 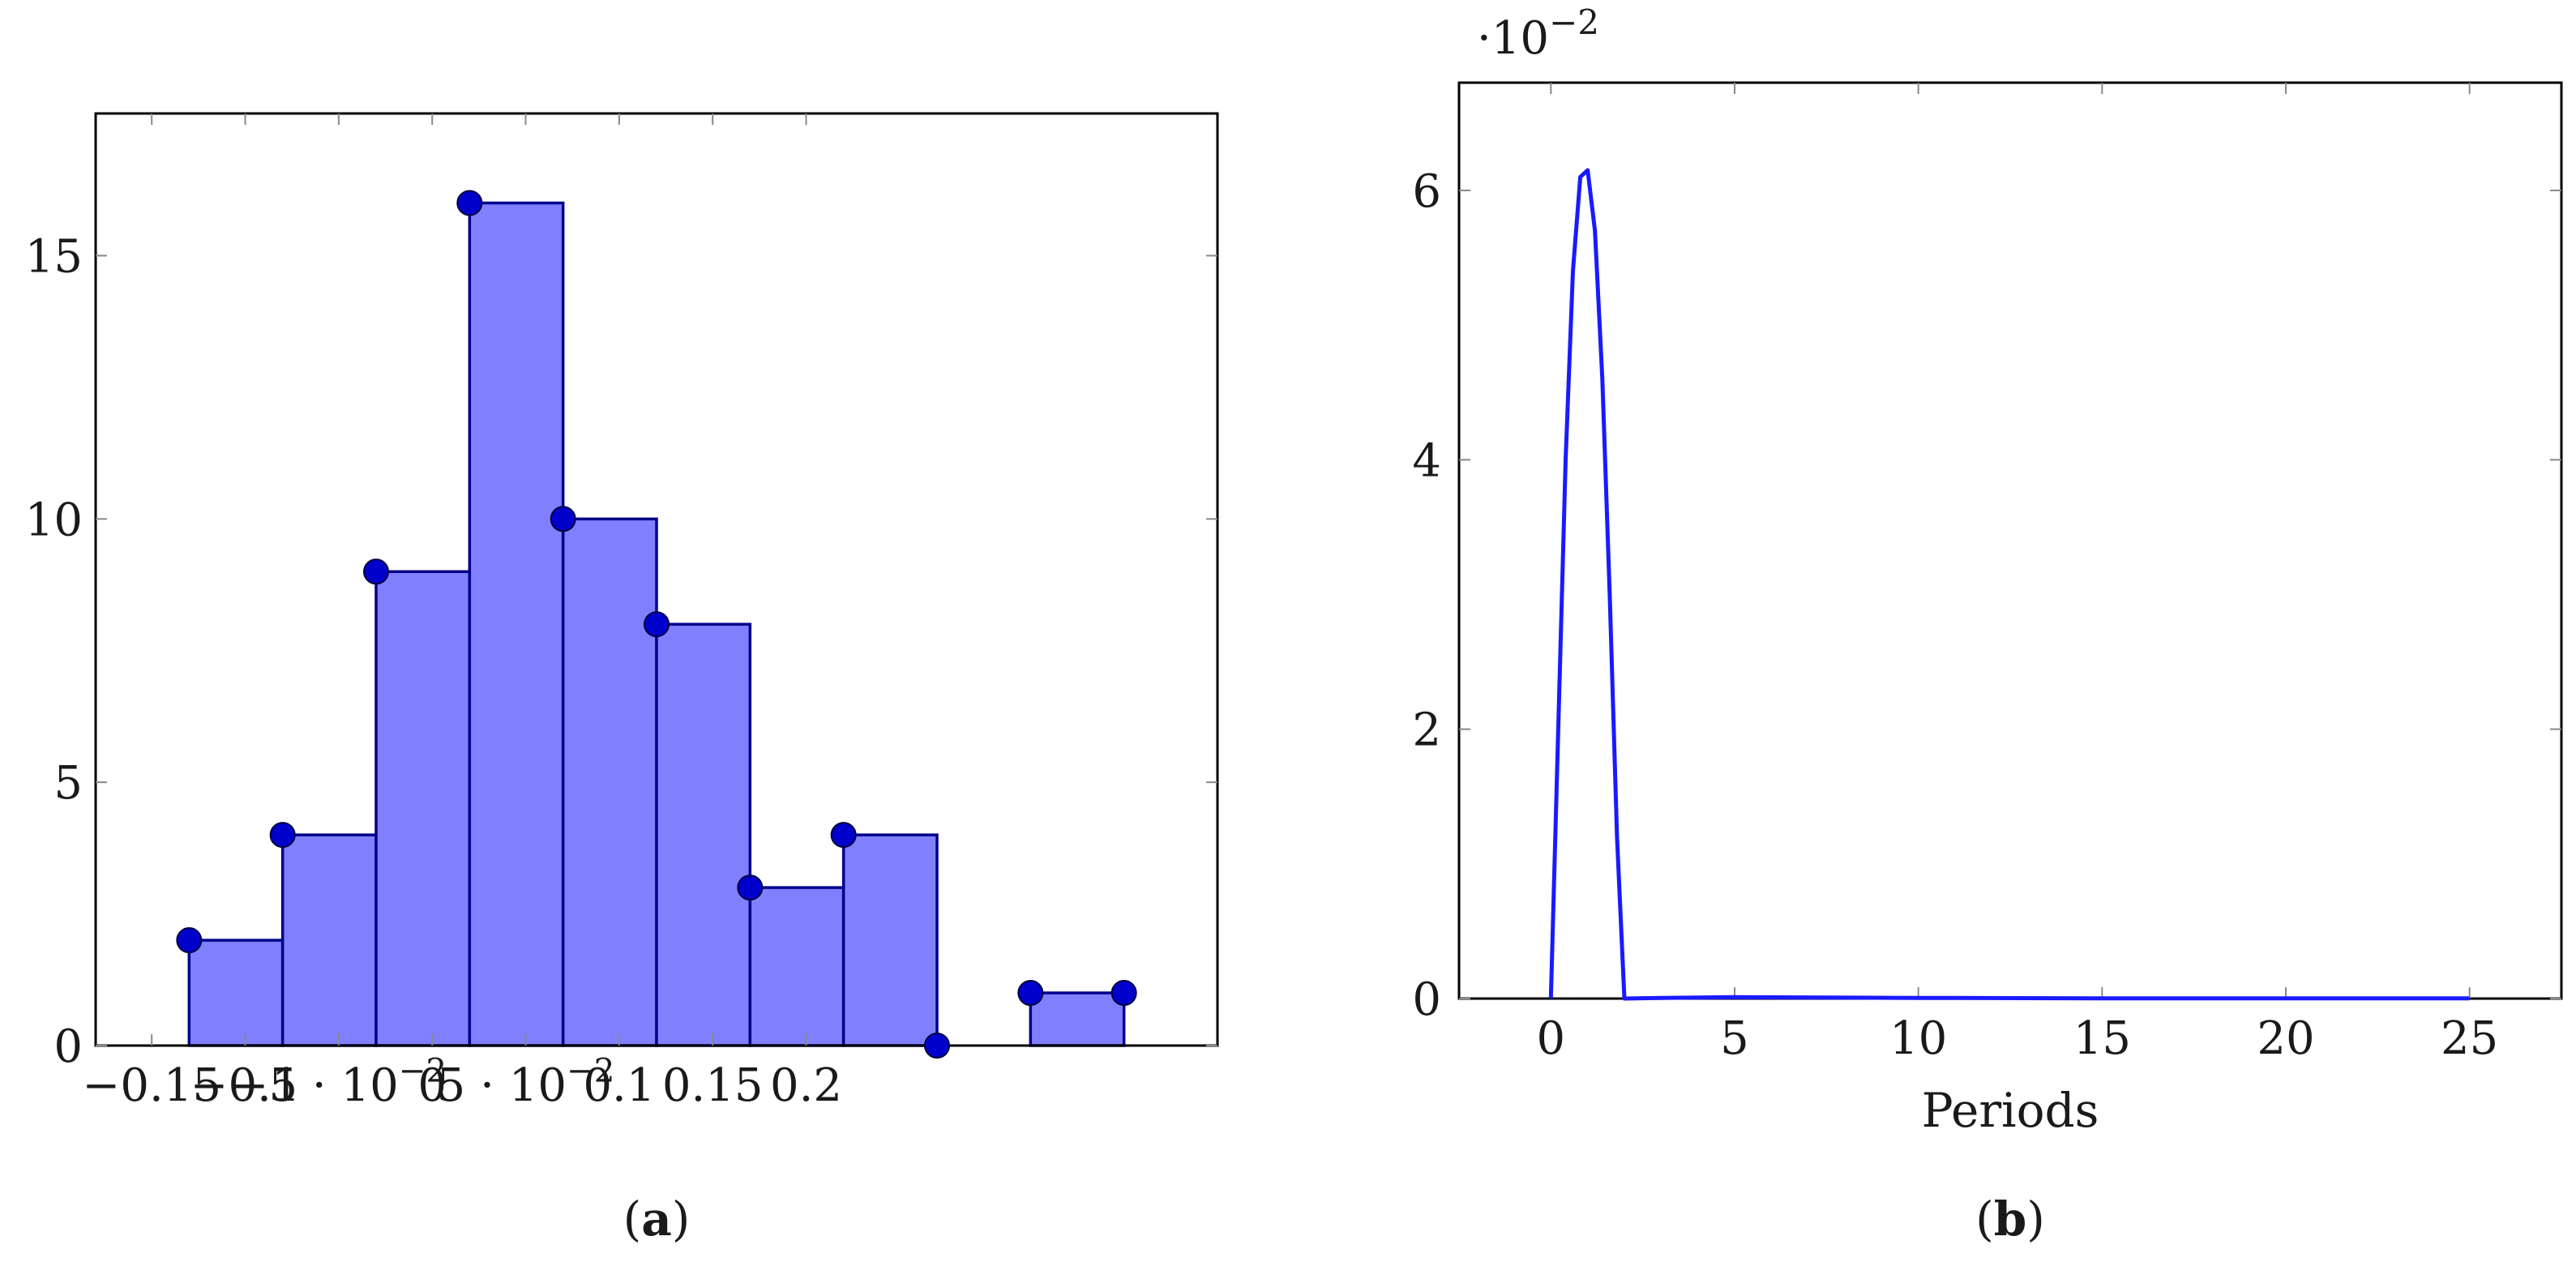 I want to click on y-axis-scale-factor: ·10−2, so click(x=1538, y=33).